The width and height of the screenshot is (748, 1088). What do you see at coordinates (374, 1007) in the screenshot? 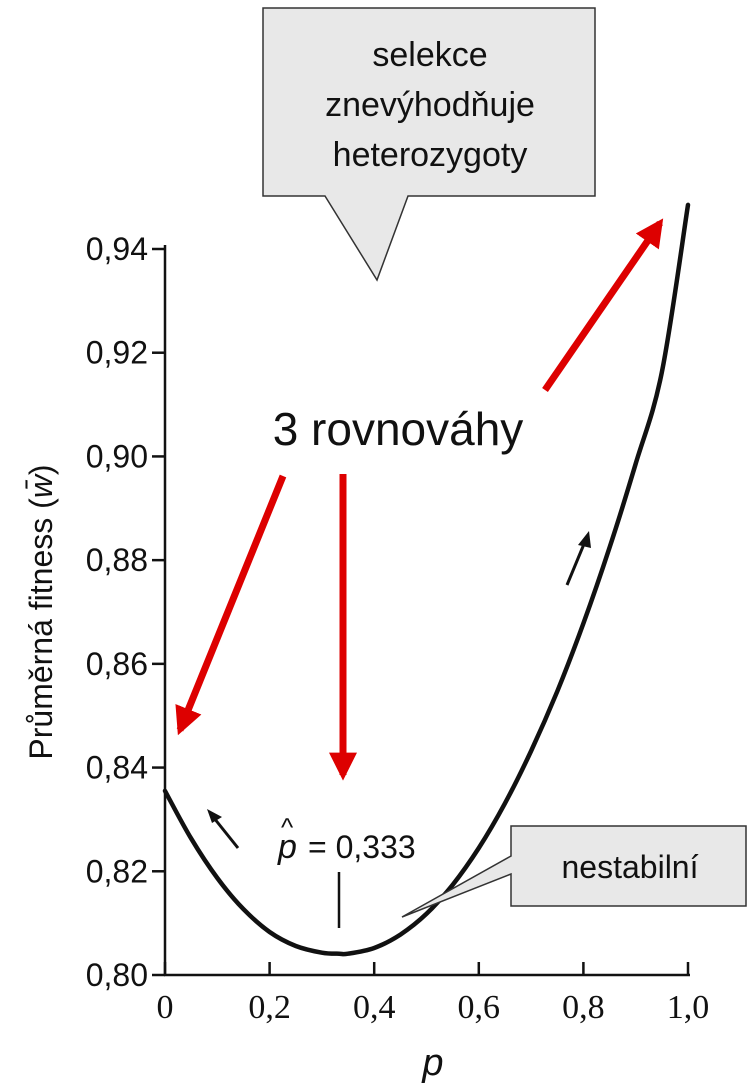
I see `x-tick-label: 0,4` at bounding box center [374, 1007].